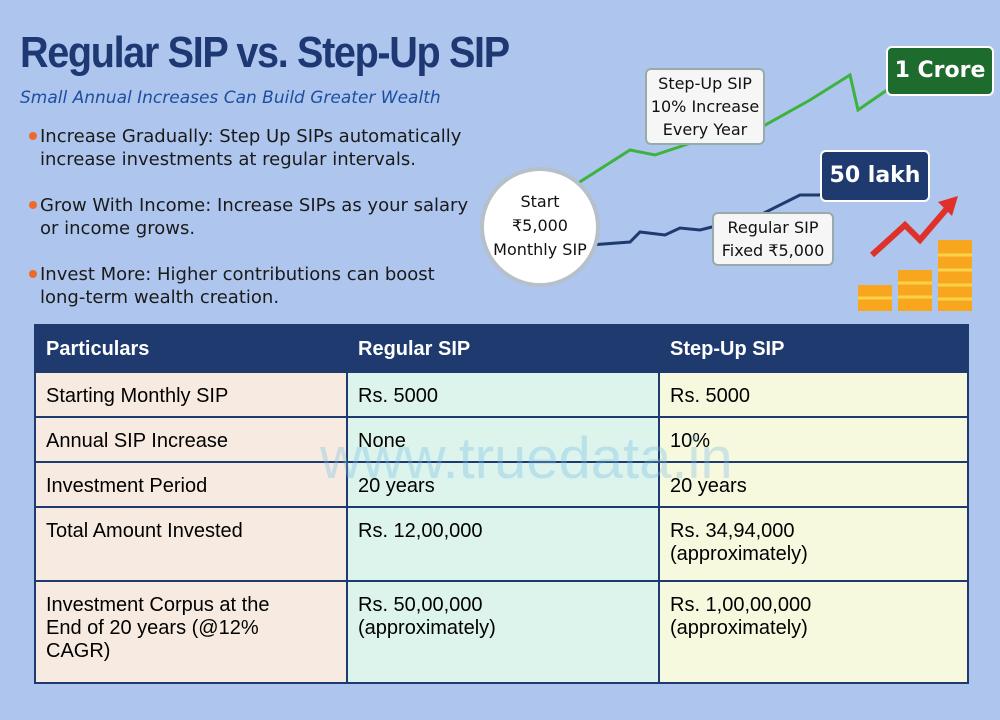 Image resolution: width=1000 pixels, height=720 pixels. I want to click on start-circle, so click(540, 227).